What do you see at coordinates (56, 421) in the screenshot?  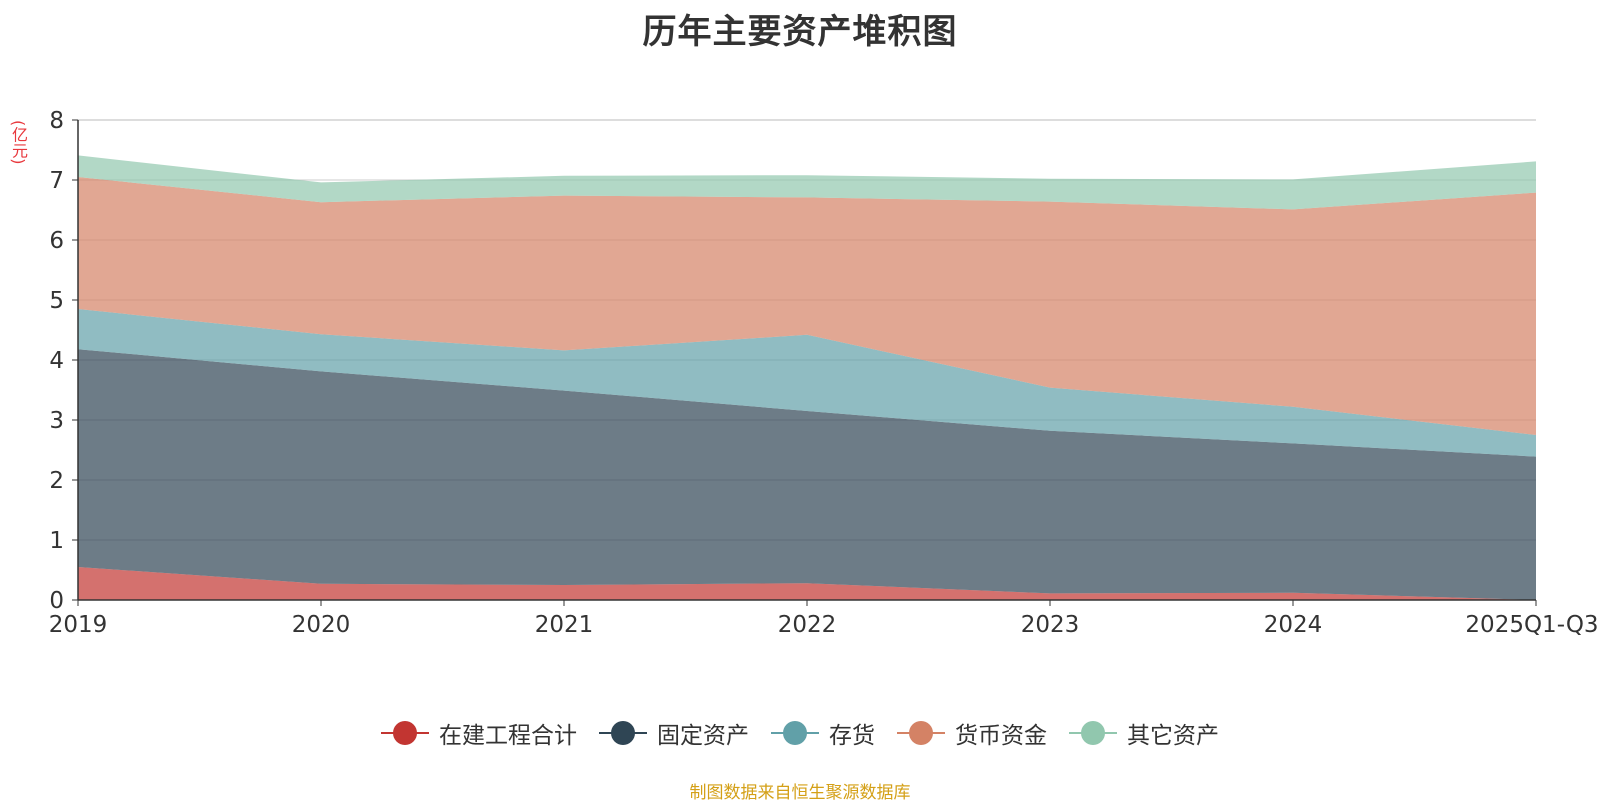 I see `y-tick-label: 3` at bounding box center [56, 421].